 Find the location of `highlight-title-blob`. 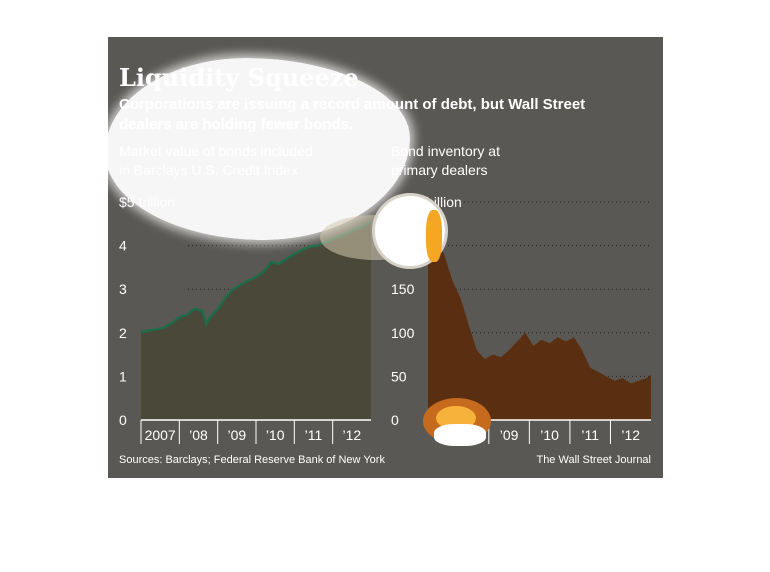

highlight-title-blob is located at coordinates (257, 149).